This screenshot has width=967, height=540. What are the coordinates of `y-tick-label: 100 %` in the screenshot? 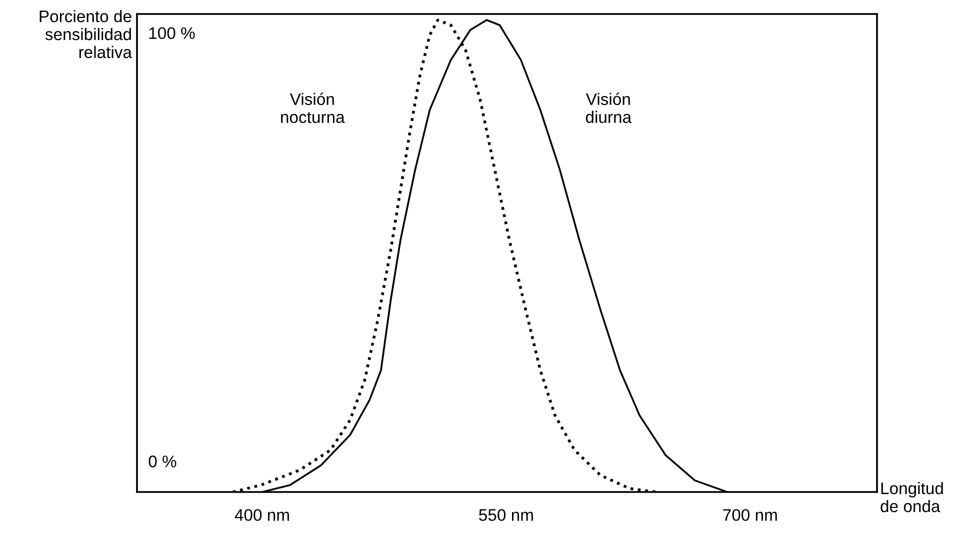 It's located at (172, 33).